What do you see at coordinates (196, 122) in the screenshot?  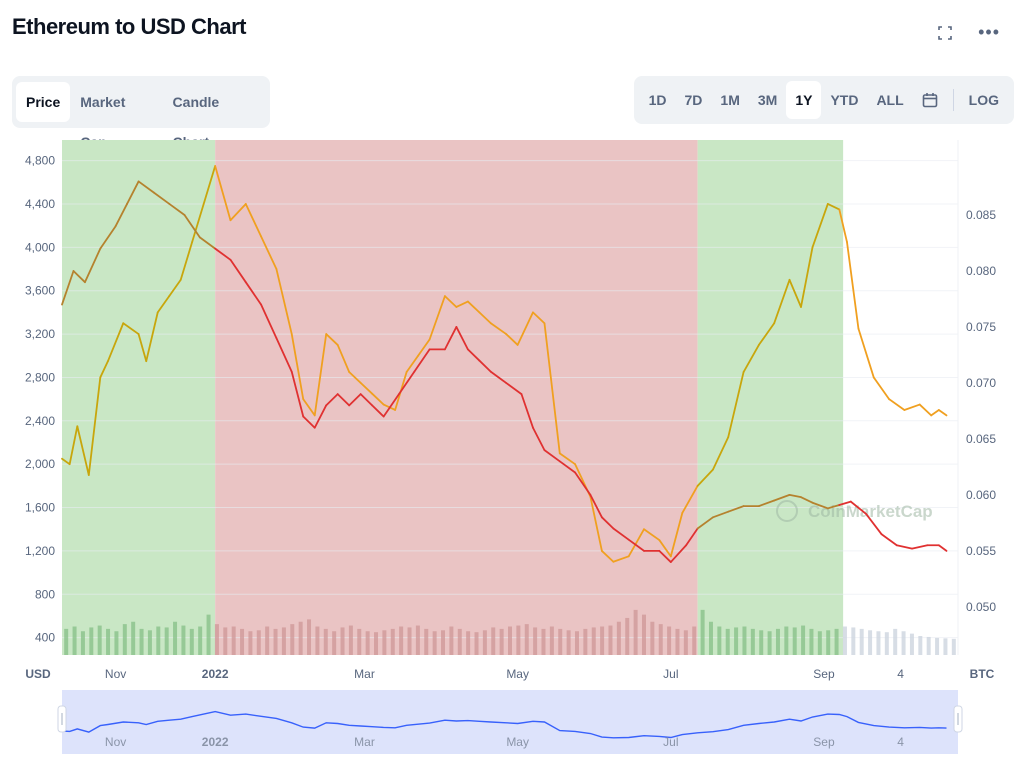 I see `tab-candle-chart: Candle Chart` at bounding box center [196, 122].